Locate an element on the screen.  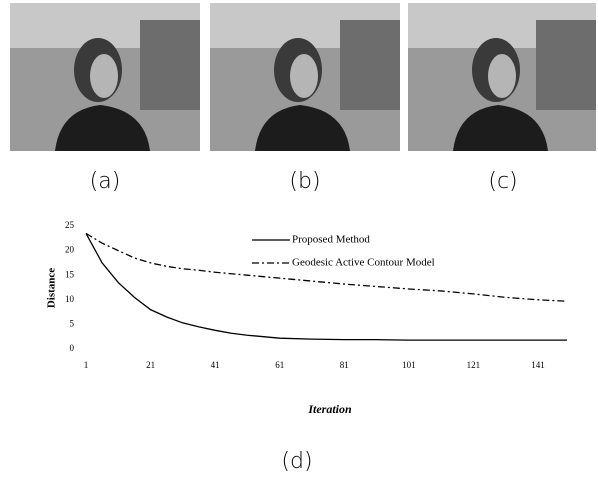
x-tick-label: 1 is located at coordinates (86, 365).